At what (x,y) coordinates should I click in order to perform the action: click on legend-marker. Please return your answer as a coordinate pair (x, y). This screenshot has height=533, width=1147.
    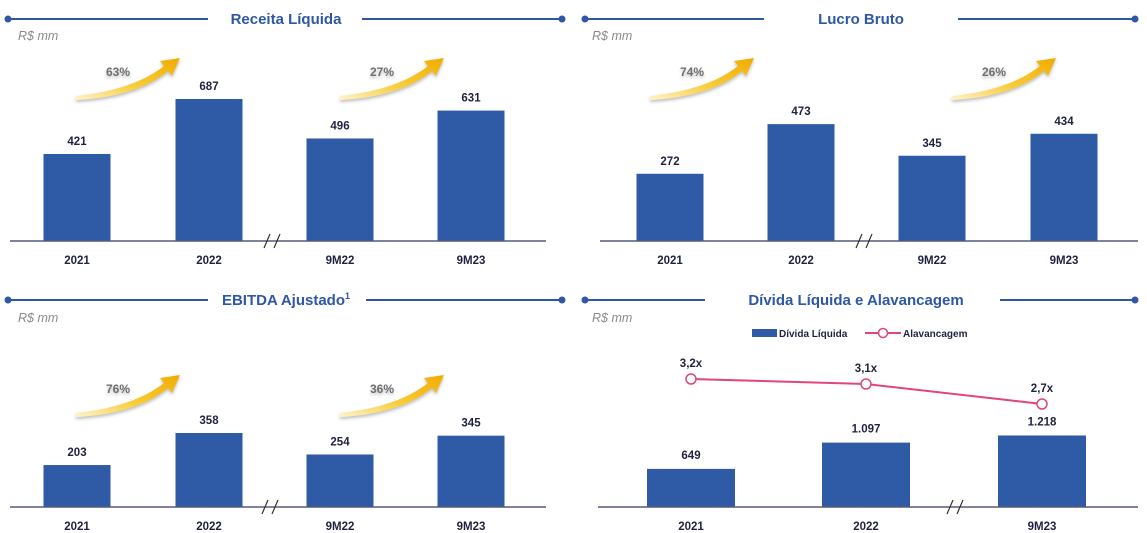
    Looking at the image, I should click on (883, 333).